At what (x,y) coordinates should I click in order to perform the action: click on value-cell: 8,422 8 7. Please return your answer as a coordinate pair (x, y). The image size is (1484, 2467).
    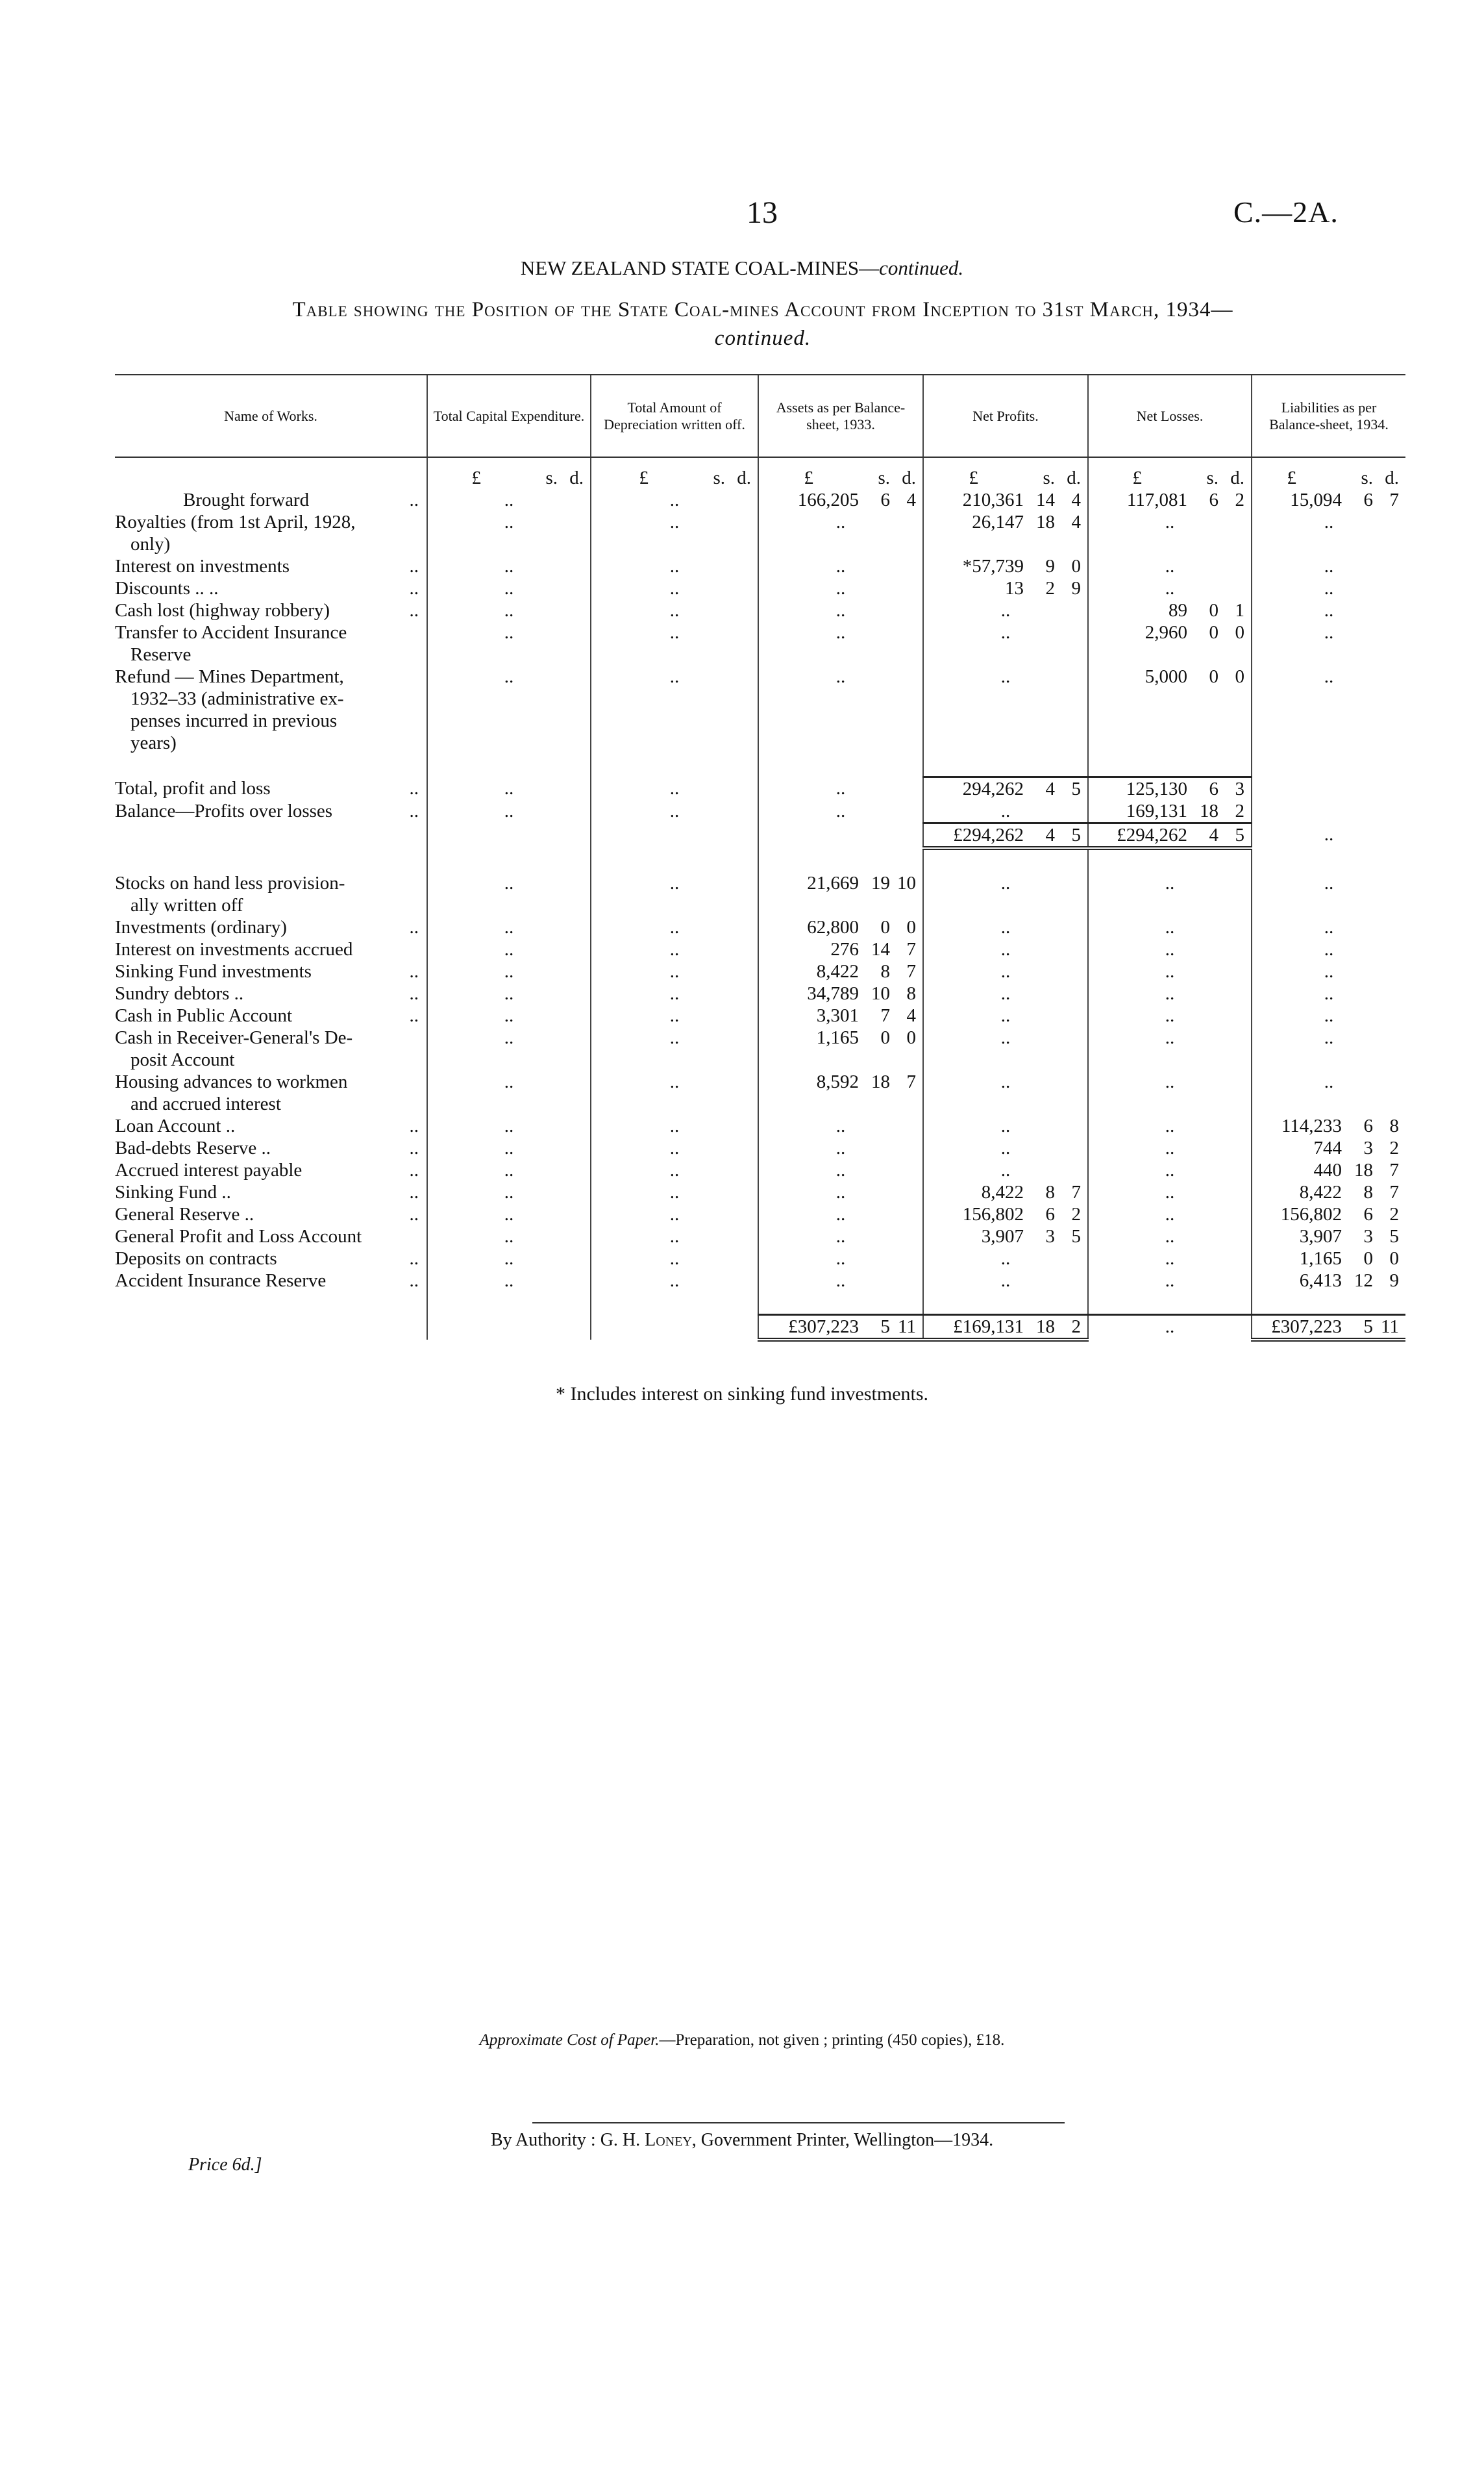
    Looking at the image, I should click on (1328, 1192).